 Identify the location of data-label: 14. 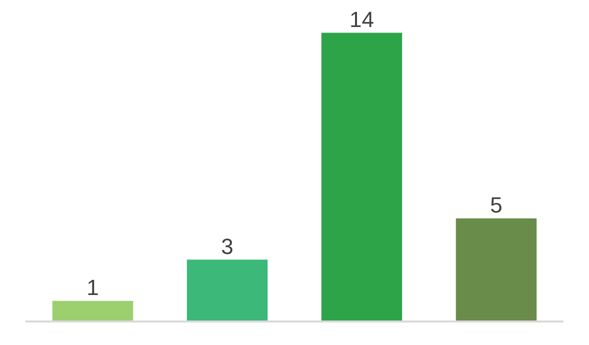
(362, 19).